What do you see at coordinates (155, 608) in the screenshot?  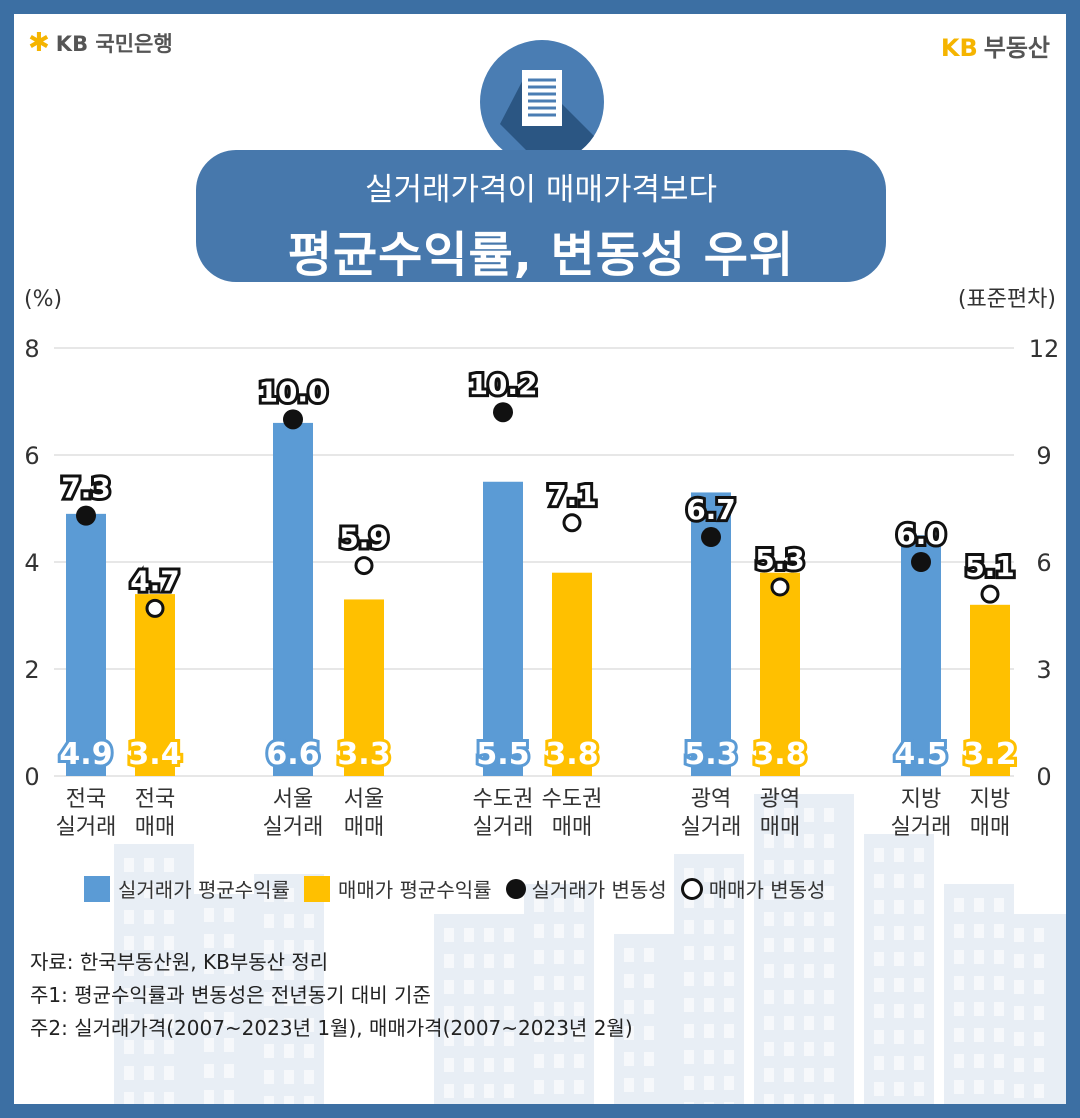 I see `point-sale-vol` at bounding box center [155, 608].